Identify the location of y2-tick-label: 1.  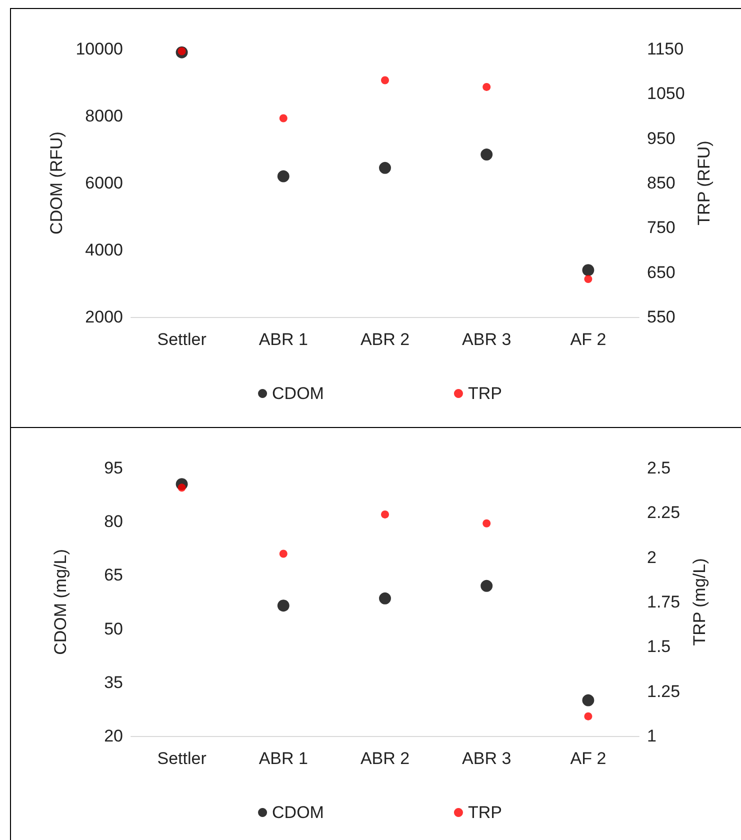
(651, 736).